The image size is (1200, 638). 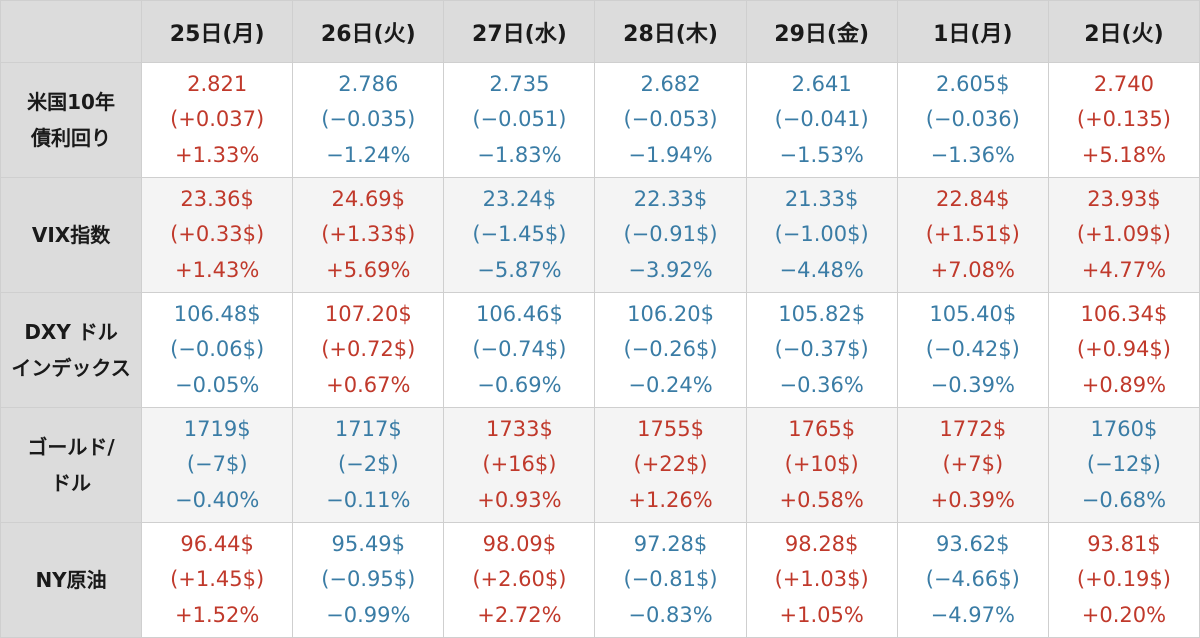 What do you see at coordinates (368, 428) in the screenshot?
I see `price-value: 1717$` at bounding box center [368, 428].